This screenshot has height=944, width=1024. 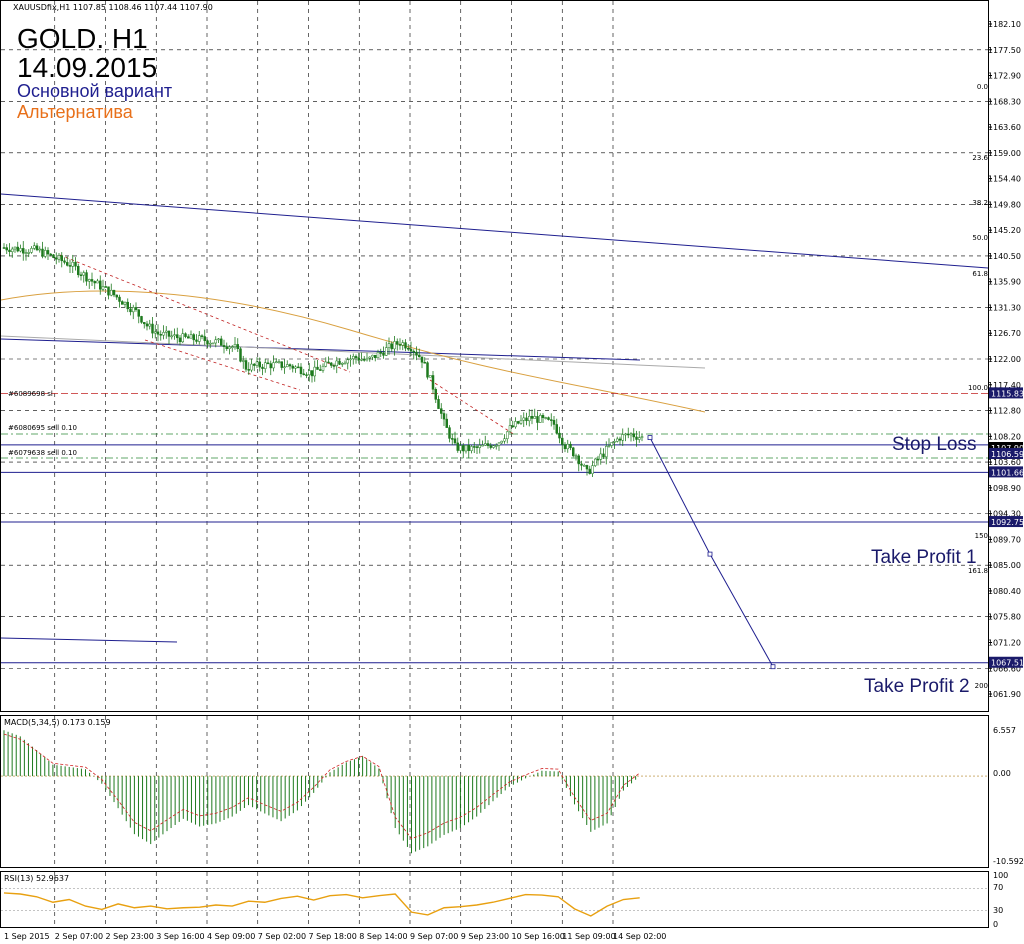 What do you see at coordinates (42, 428) in the screenshot?
I see `order-label: #6080695 sell 0.10` at bounding box center [42, 428].